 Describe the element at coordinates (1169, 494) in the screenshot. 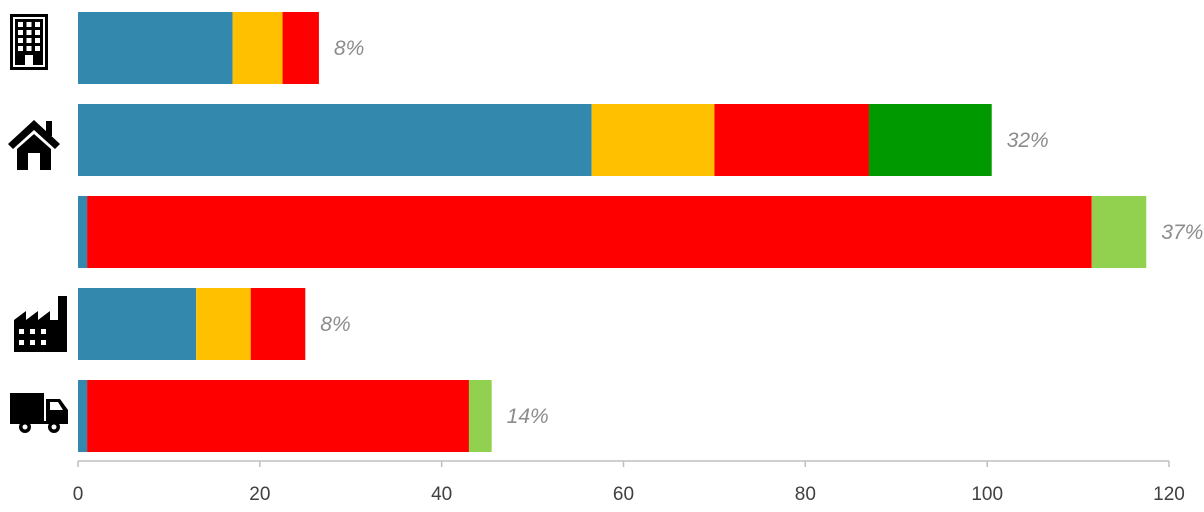

I see `x-tick-label: 120` at that location.